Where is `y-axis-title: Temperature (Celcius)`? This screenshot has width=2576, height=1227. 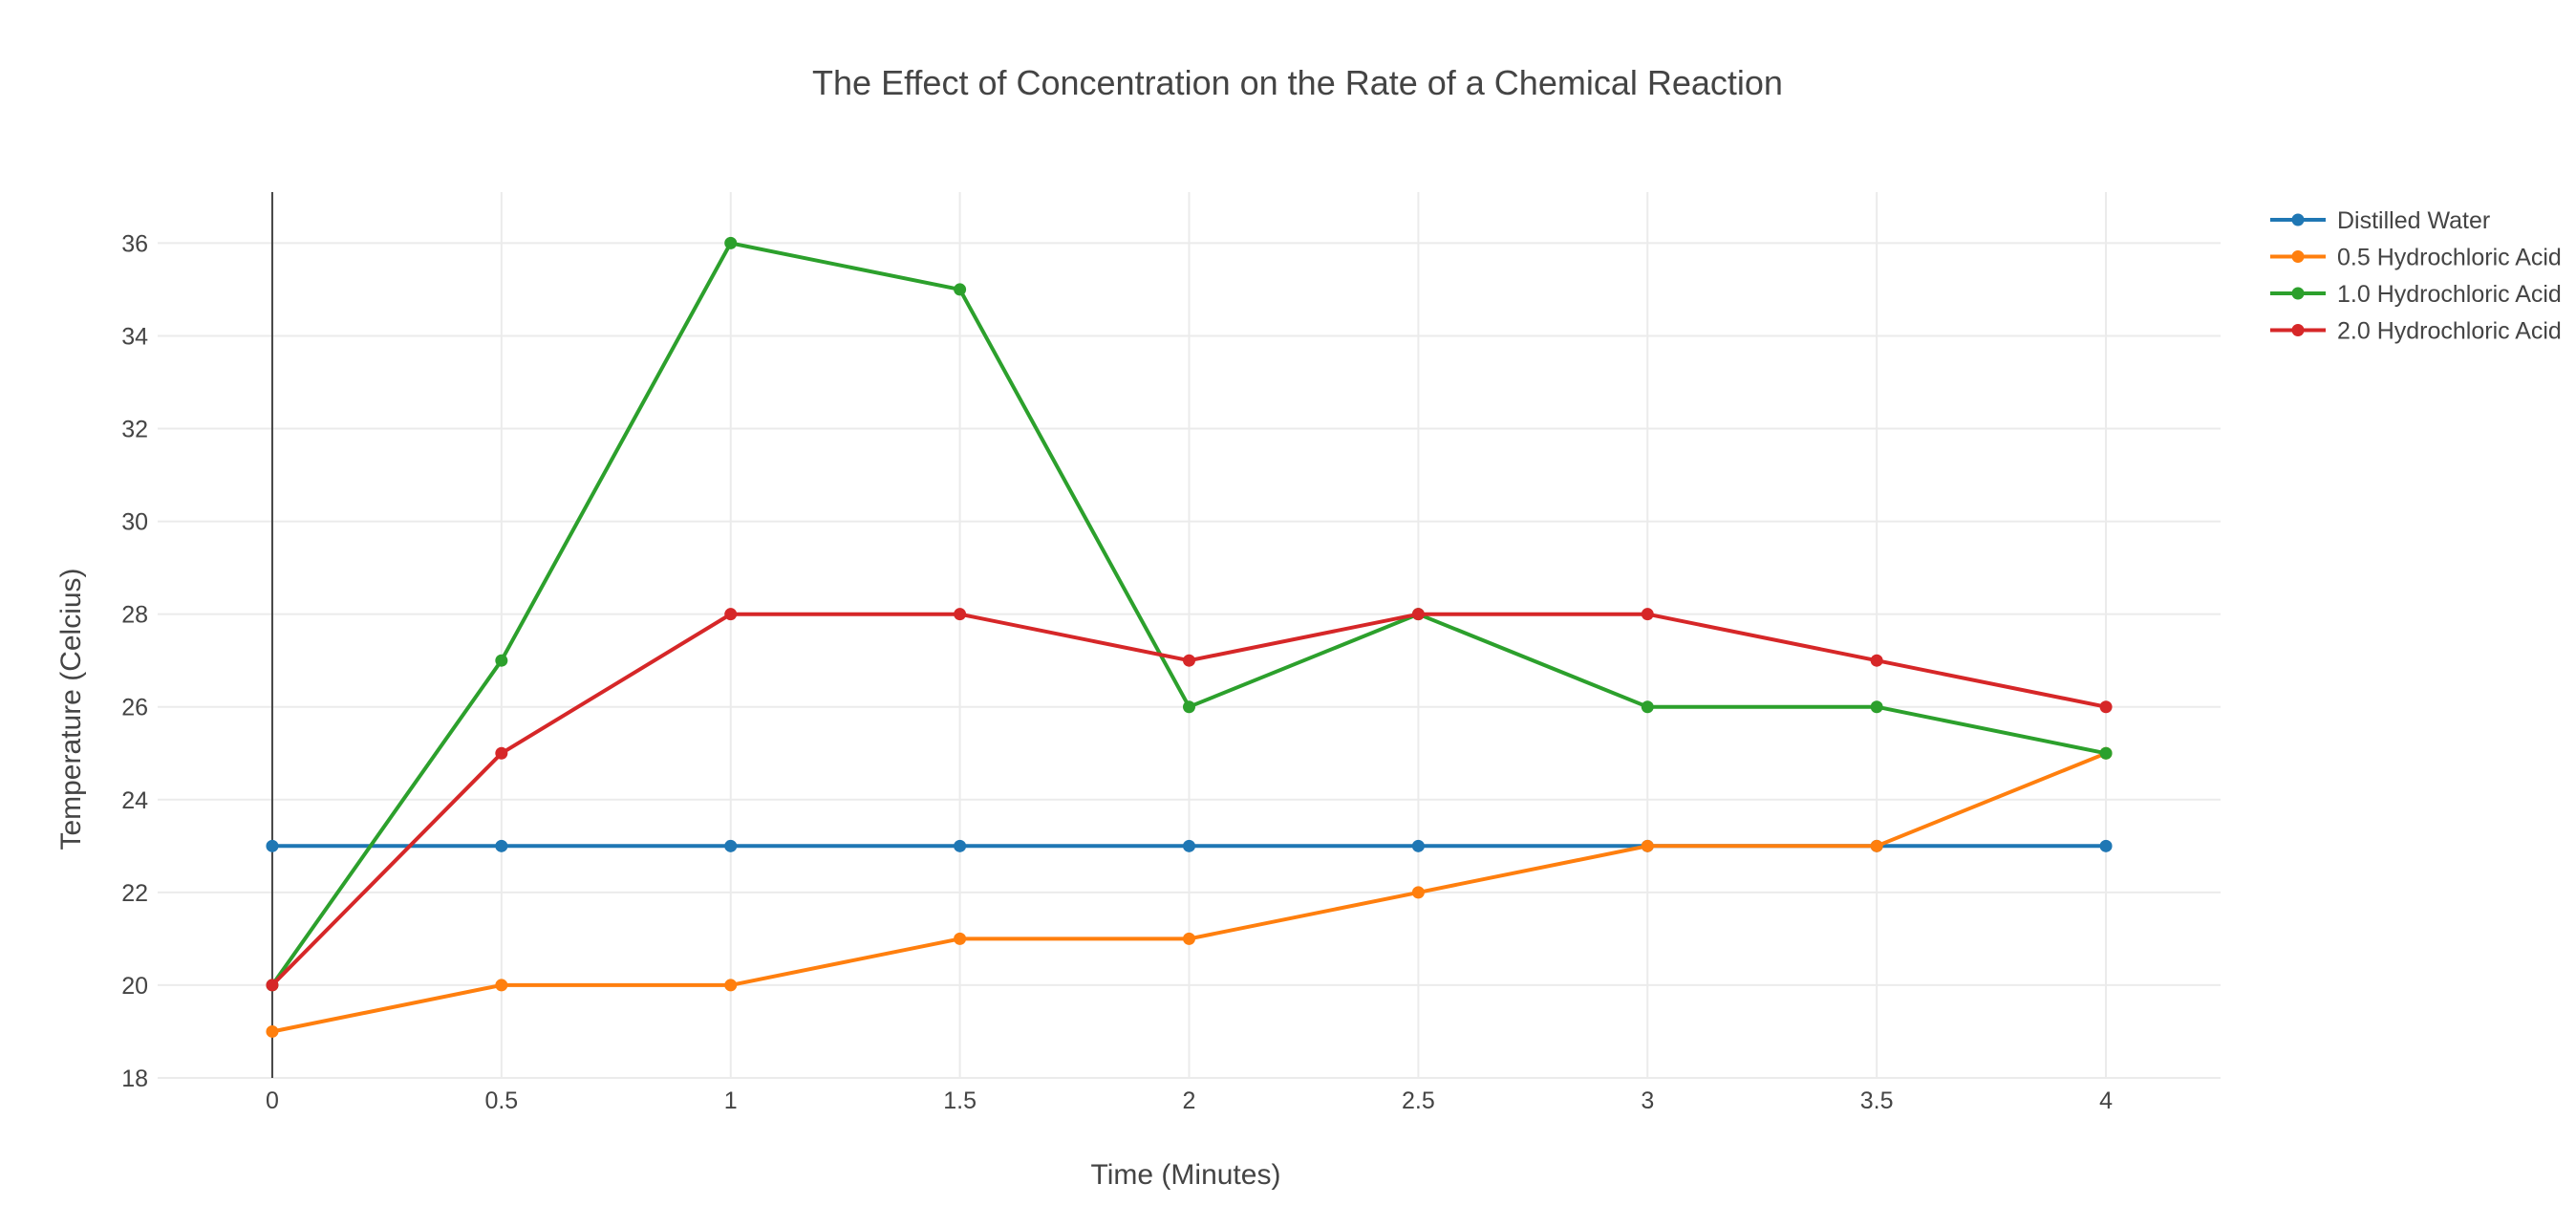 y-axis-title: Temperature (Celcius) is located at coordinates (71, 709).